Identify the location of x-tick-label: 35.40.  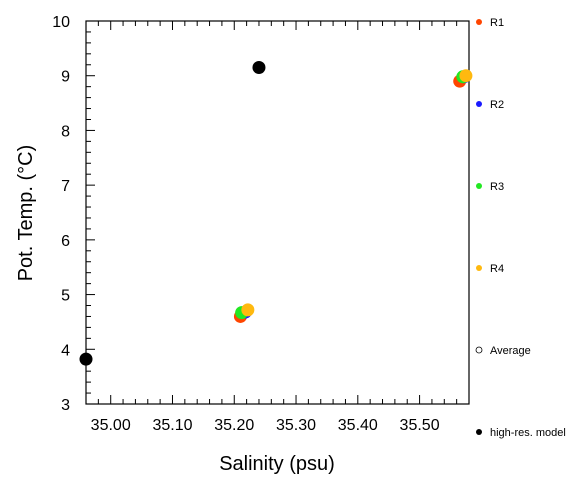
(358, 425).